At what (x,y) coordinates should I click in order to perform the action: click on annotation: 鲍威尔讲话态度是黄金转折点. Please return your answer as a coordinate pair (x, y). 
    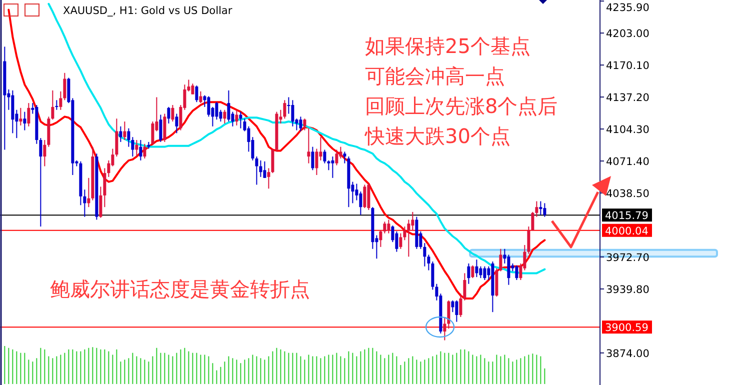
    Looking at the image, I should click on (180, 289).